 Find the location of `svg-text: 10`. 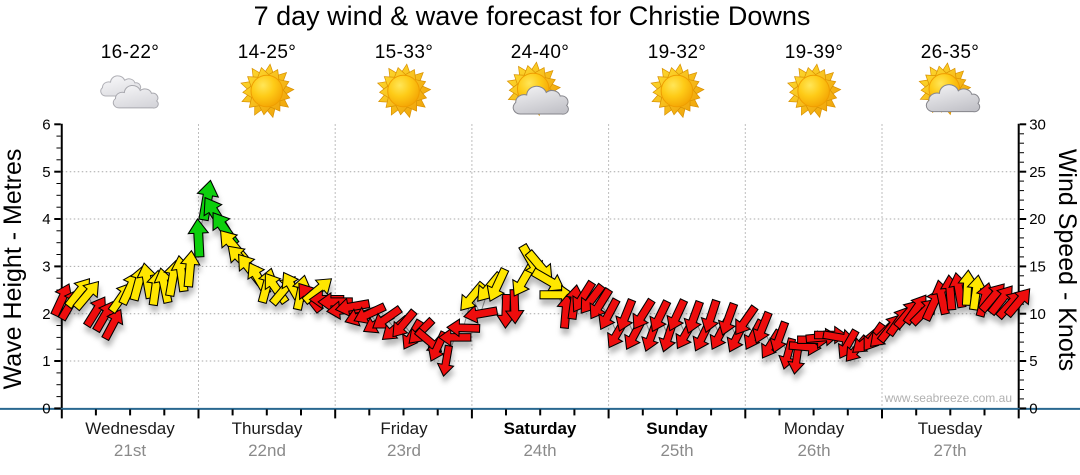

svg-text: 10 is located at coordinates (1037, 314).